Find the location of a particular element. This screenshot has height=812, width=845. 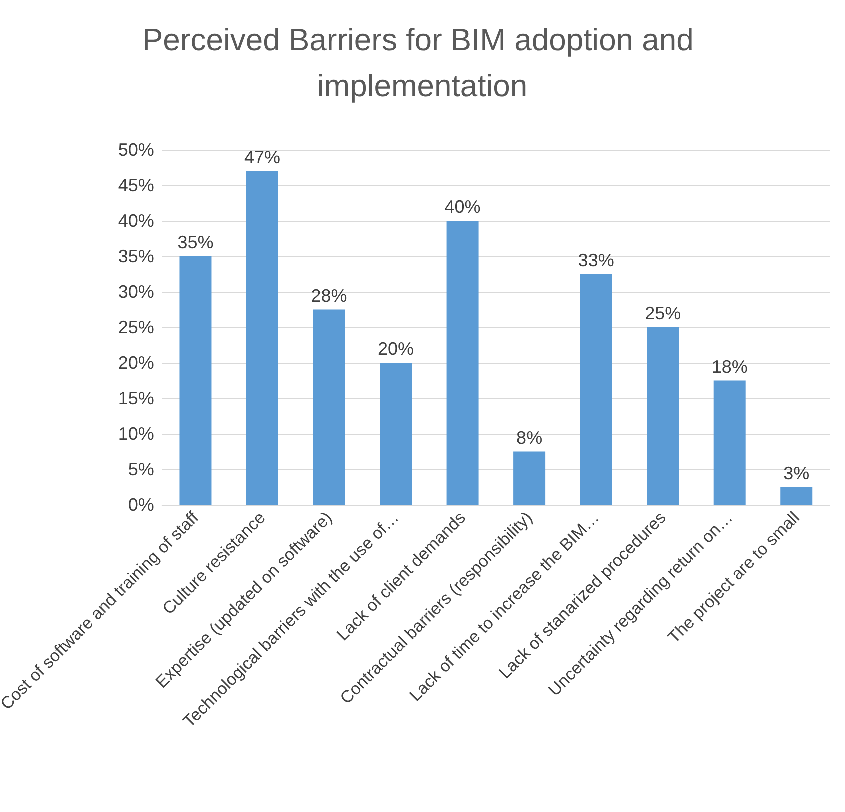

data-label: 47% is located at coordinates (262, 157).